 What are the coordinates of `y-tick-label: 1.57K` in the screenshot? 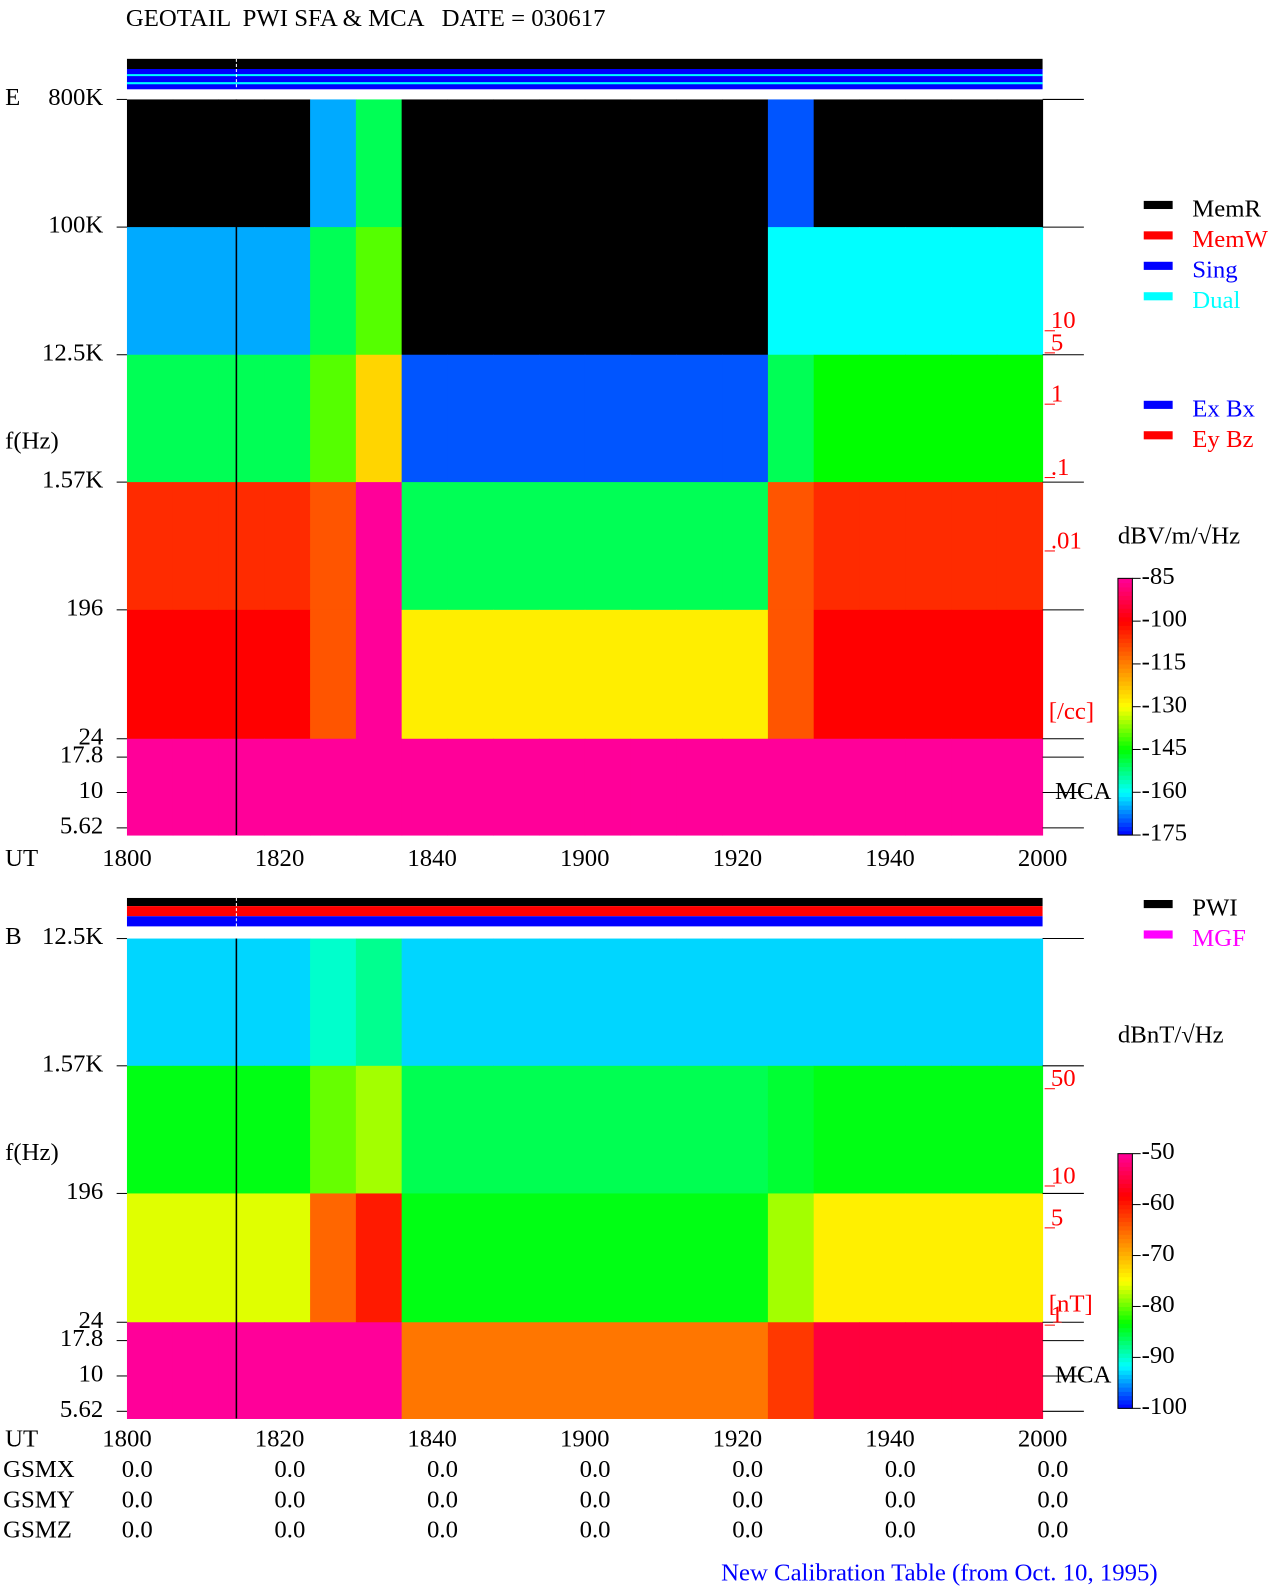 It's located at (72, 1064).